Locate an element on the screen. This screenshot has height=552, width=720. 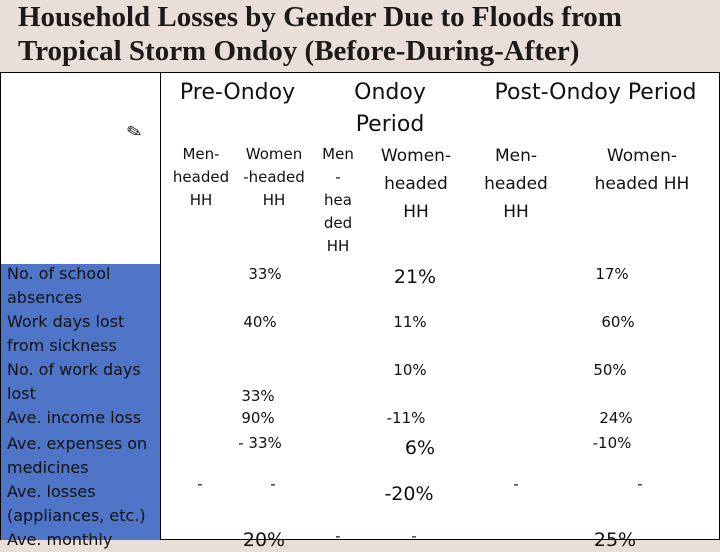
row-label: lost is located at coordinates (21, 393).